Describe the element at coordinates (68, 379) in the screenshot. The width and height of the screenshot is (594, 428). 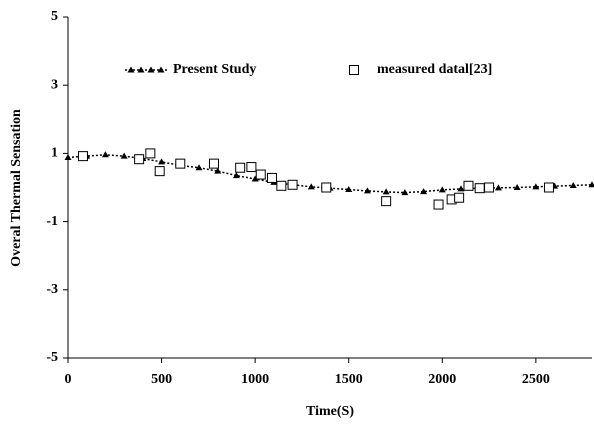
I see `x-tick-label: 0` at that location.